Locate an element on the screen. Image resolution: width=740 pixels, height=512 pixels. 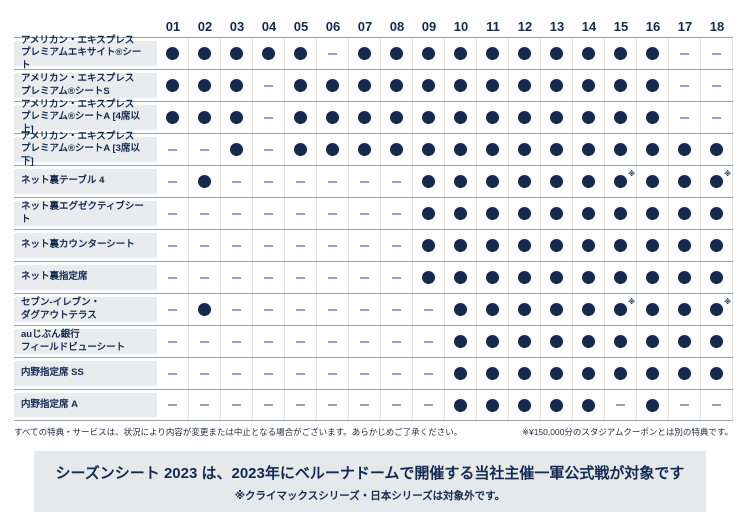
column-header: 05 is located at coordinates (301, 26).